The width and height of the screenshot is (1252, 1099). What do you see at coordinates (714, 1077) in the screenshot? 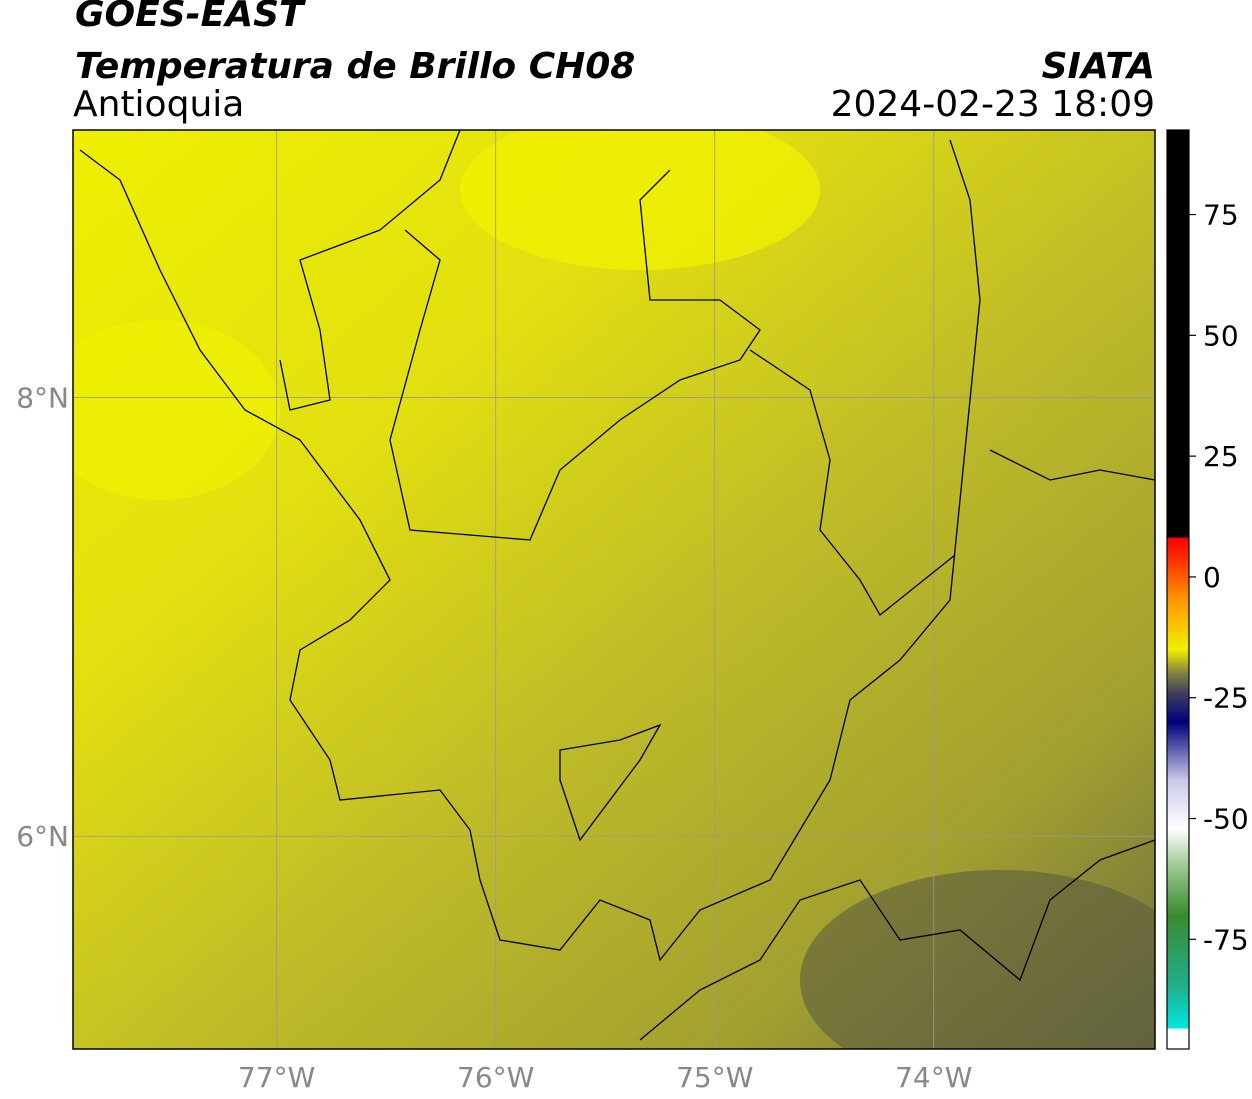
I see `x-tick-label: 75°W` at bounding box center [714, 1077].